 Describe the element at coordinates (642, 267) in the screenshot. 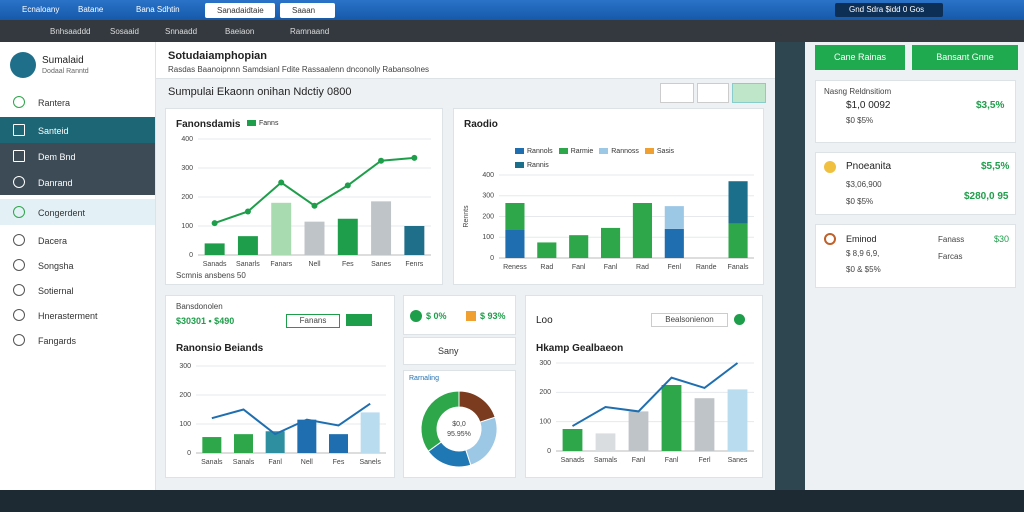

I see `x-tick-label: Rad` at that location.